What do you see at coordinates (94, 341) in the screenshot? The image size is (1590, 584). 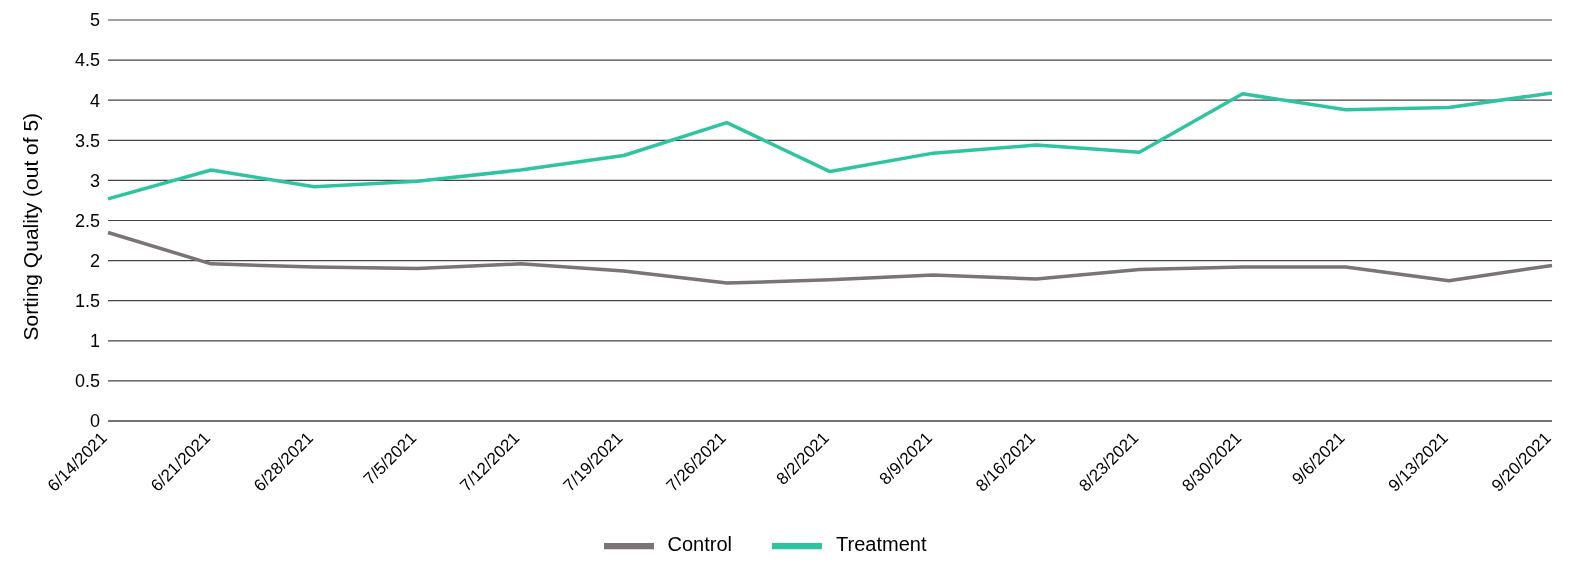 I see `y-tick-label: 1` at bounding box center [94, 341].